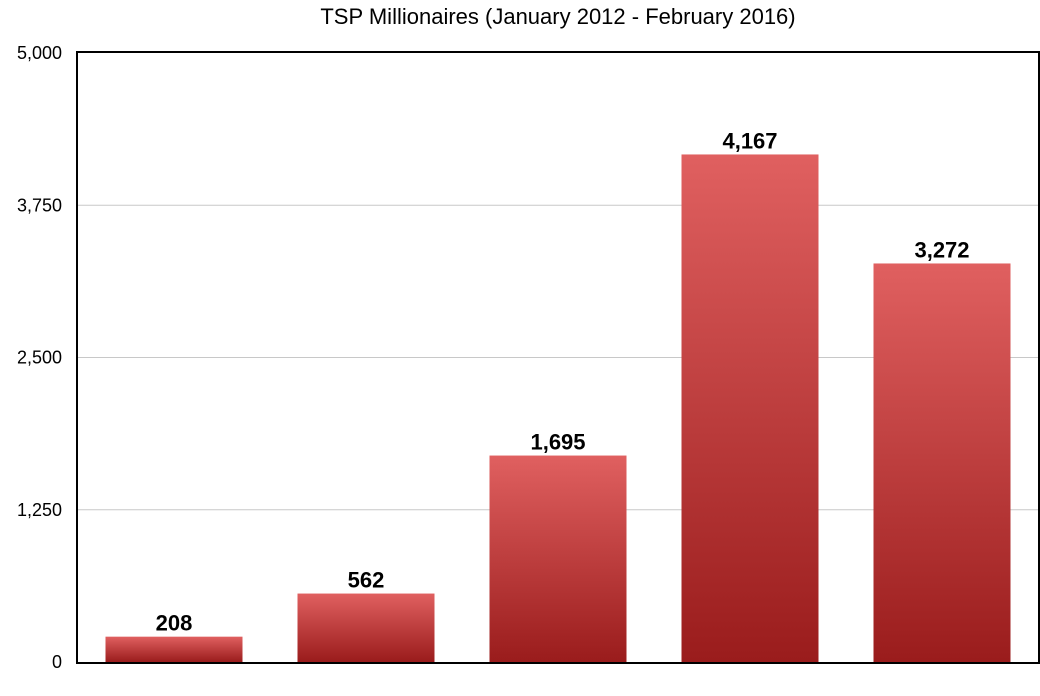 The height and width of the screenshot is (696, 1040). What do you see at coordinates (557, 442) in the screenshot?
I see `bar-value-label: 1,695` at bounding box center [557, 442].